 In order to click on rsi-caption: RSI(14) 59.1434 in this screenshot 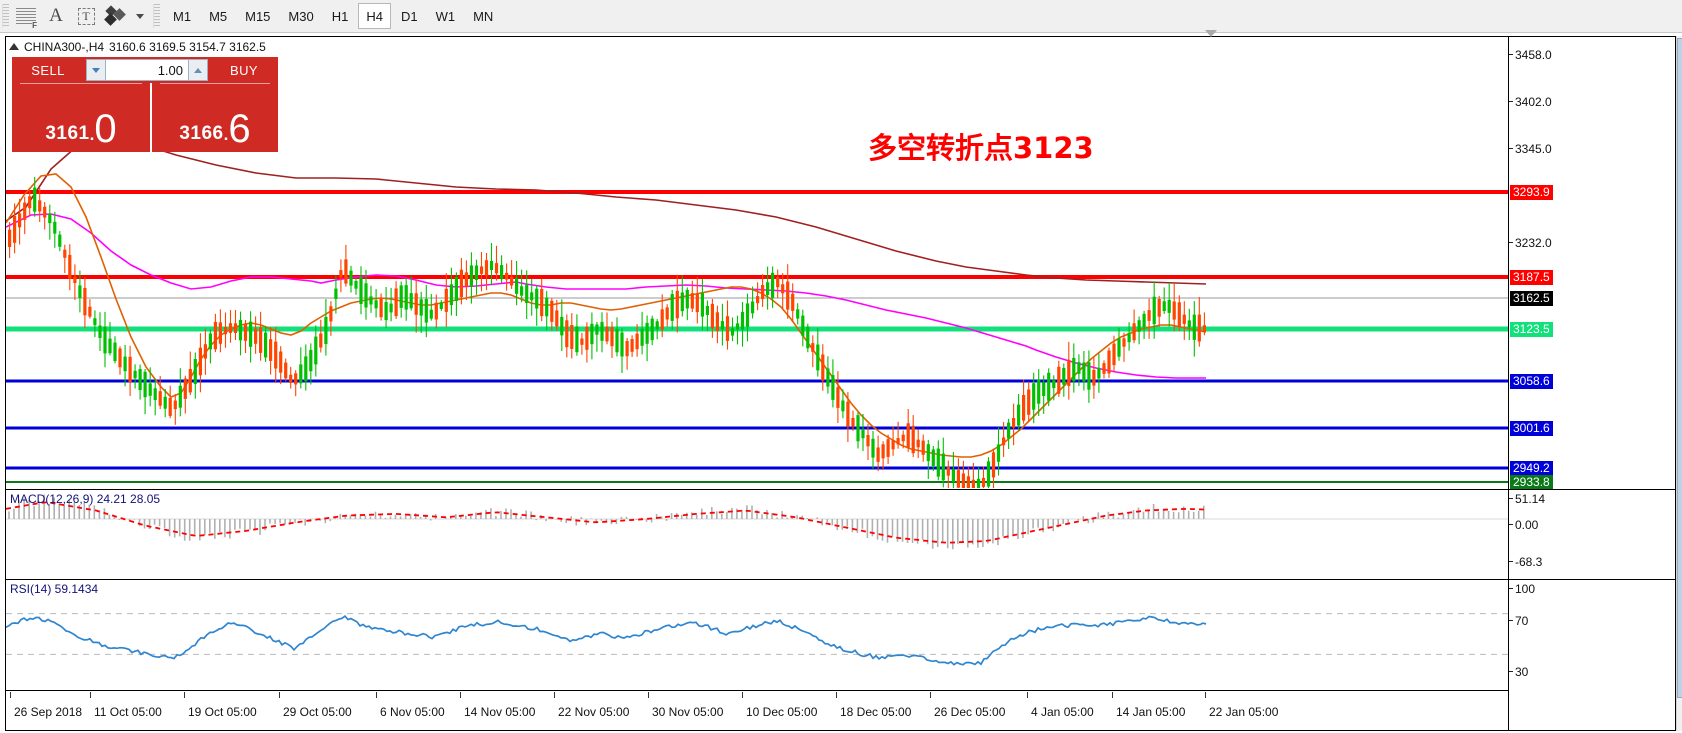, I will do `click(54, 589)`.